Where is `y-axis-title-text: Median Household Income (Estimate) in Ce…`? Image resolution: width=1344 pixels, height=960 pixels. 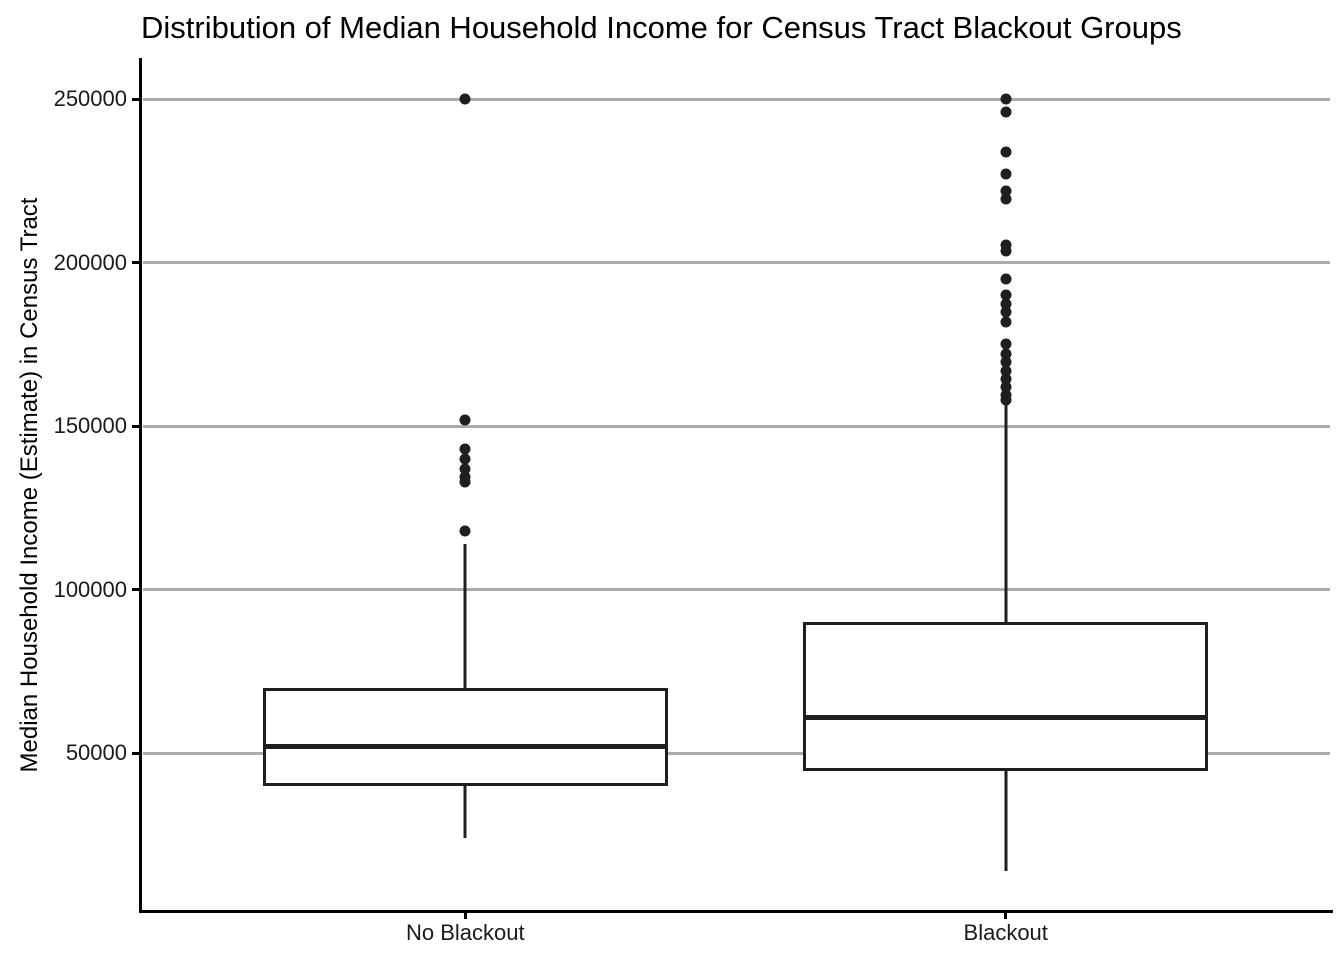
y-axis-title-text: Median Household Income (Estimate) in Ce… is located at coordinates (29, 485).